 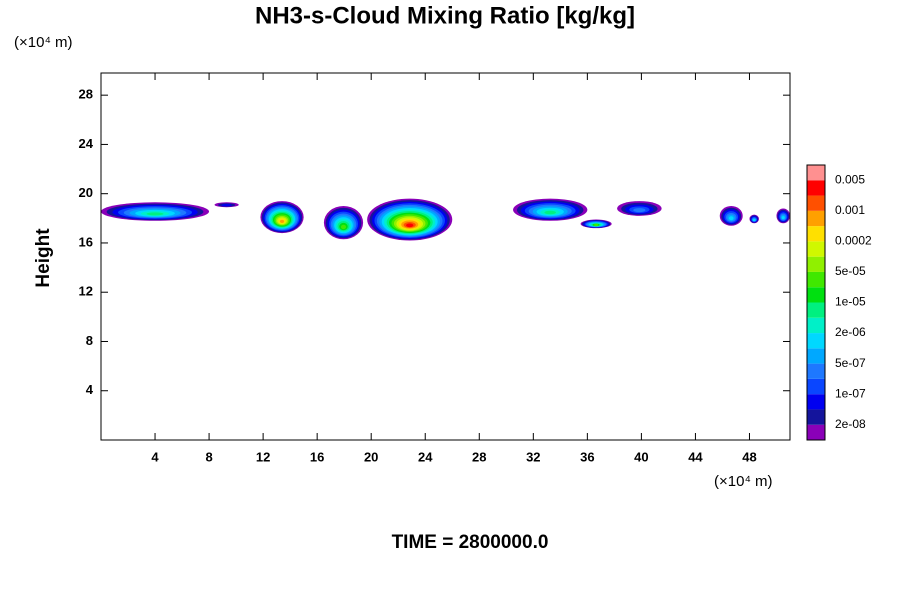 I want to click on colorbar-frame, so click(x=816, y=302).